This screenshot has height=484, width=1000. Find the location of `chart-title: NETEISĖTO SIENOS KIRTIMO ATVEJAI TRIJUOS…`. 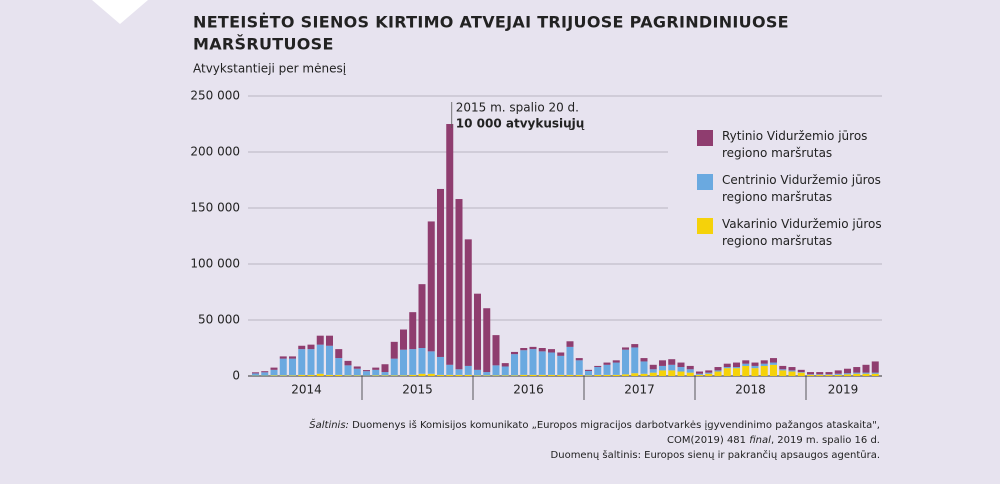

chart-title: NETEISĖTO SIENOS KIRTIMO ATVEJAI TRIJUOS… is located at coordinates (491, 22).